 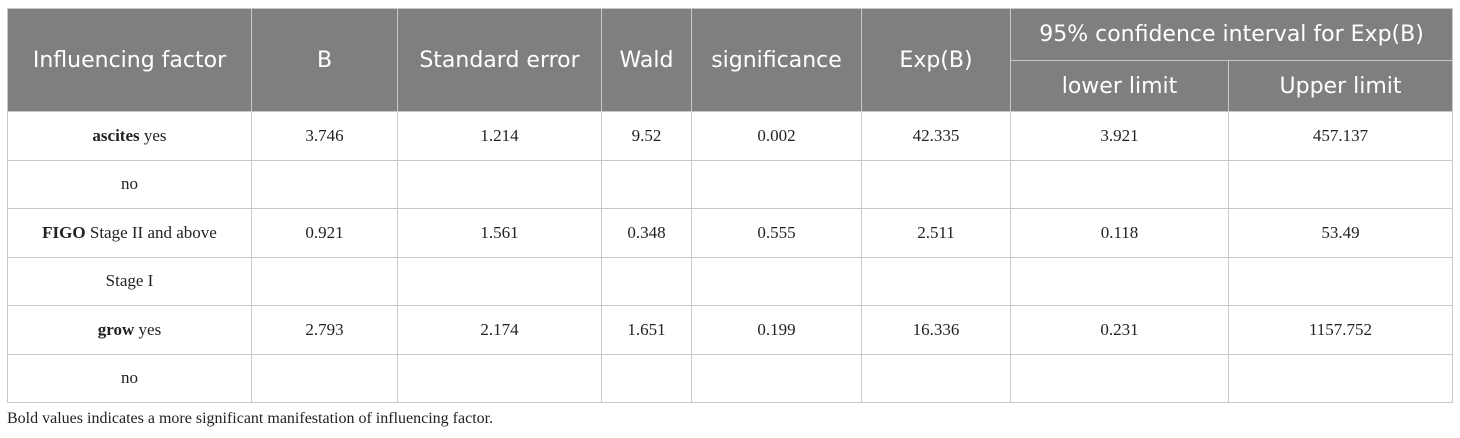 I want to click on value-cell: 2.511, so click(x=936, y=233).